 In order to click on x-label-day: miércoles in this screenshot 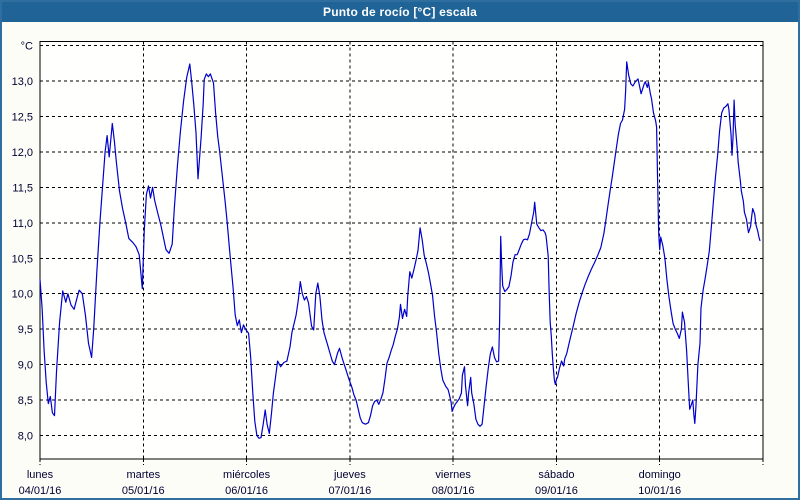, I will do `click(247, 475)`.